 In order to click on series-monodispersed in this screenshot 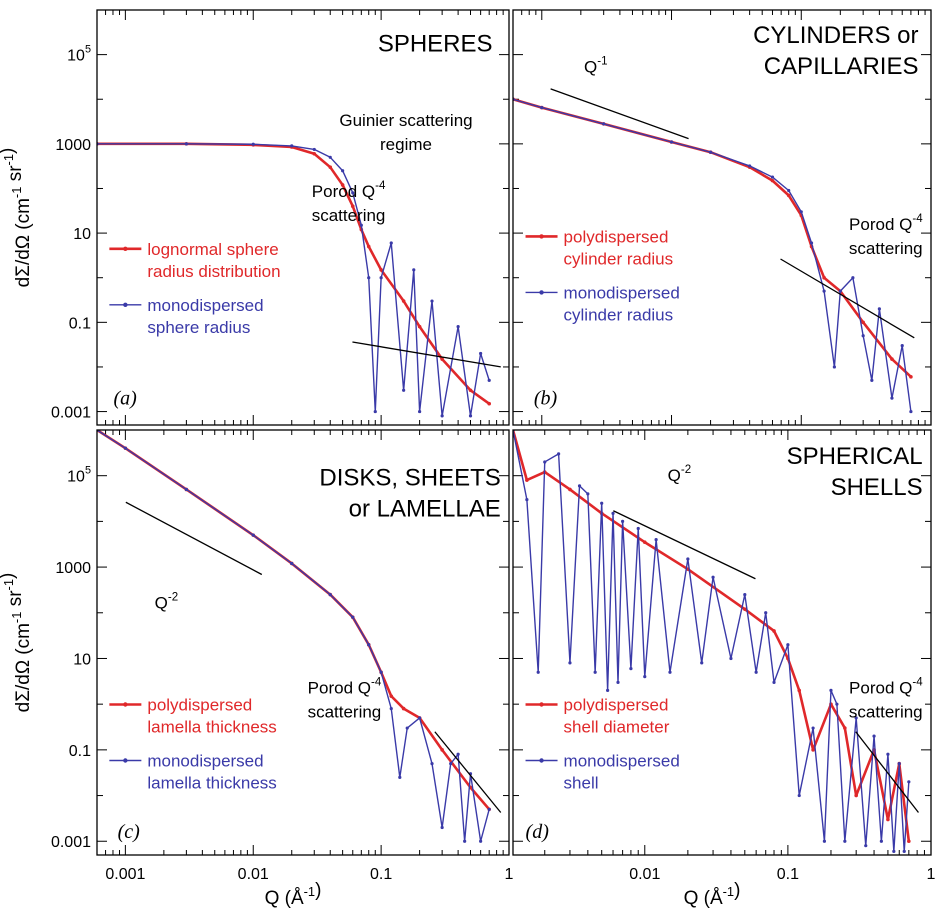, I will do `click(294, 280)`.